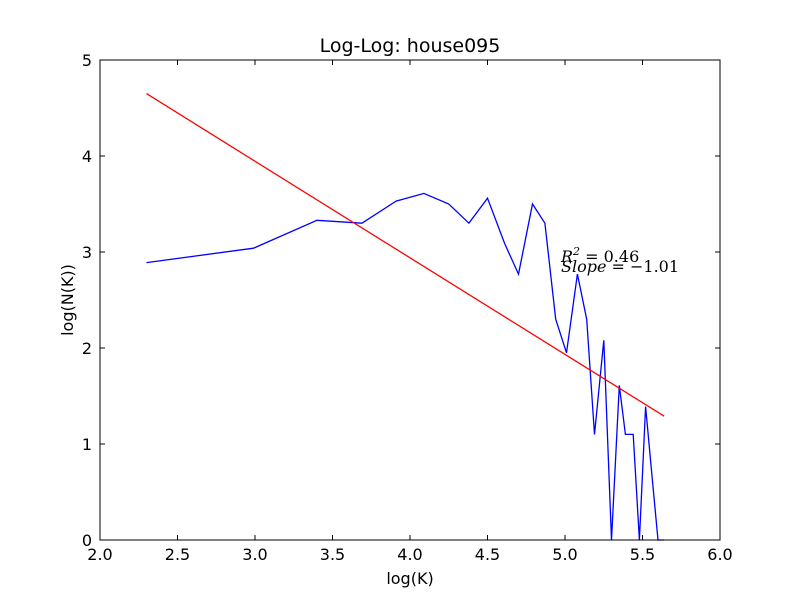 The image size is (800, 600). I want to click on x-tick-label: 4.5, so click(487, 554).